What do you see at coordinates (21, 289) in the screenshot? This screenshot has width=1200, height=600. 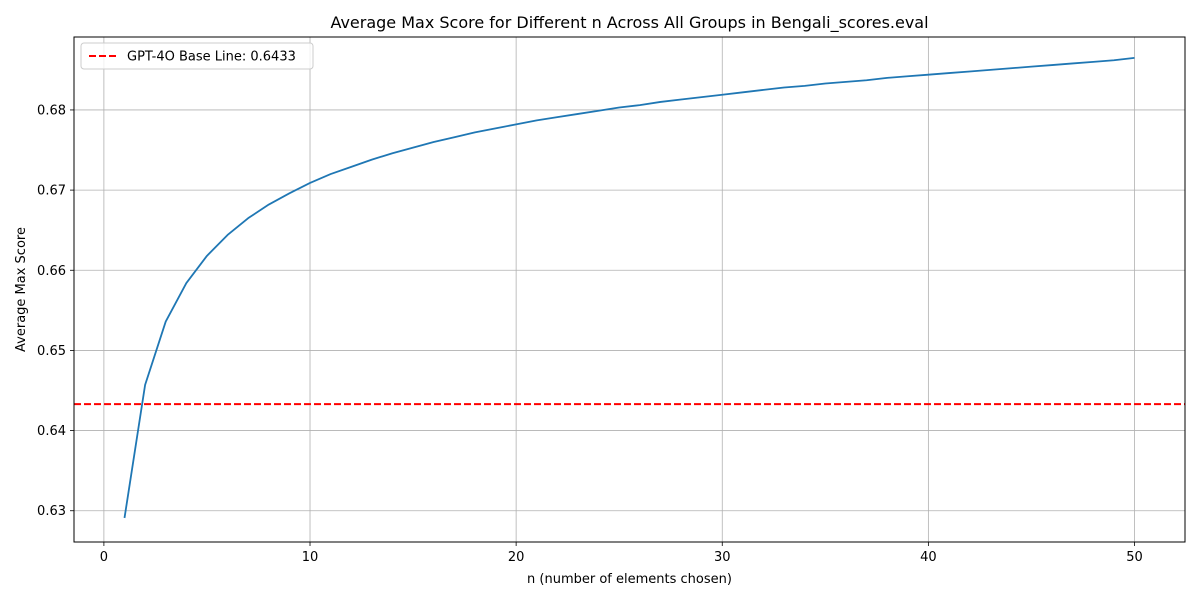 I see `y-axis-label: Average Max Score` at bounding box center [21, 289].